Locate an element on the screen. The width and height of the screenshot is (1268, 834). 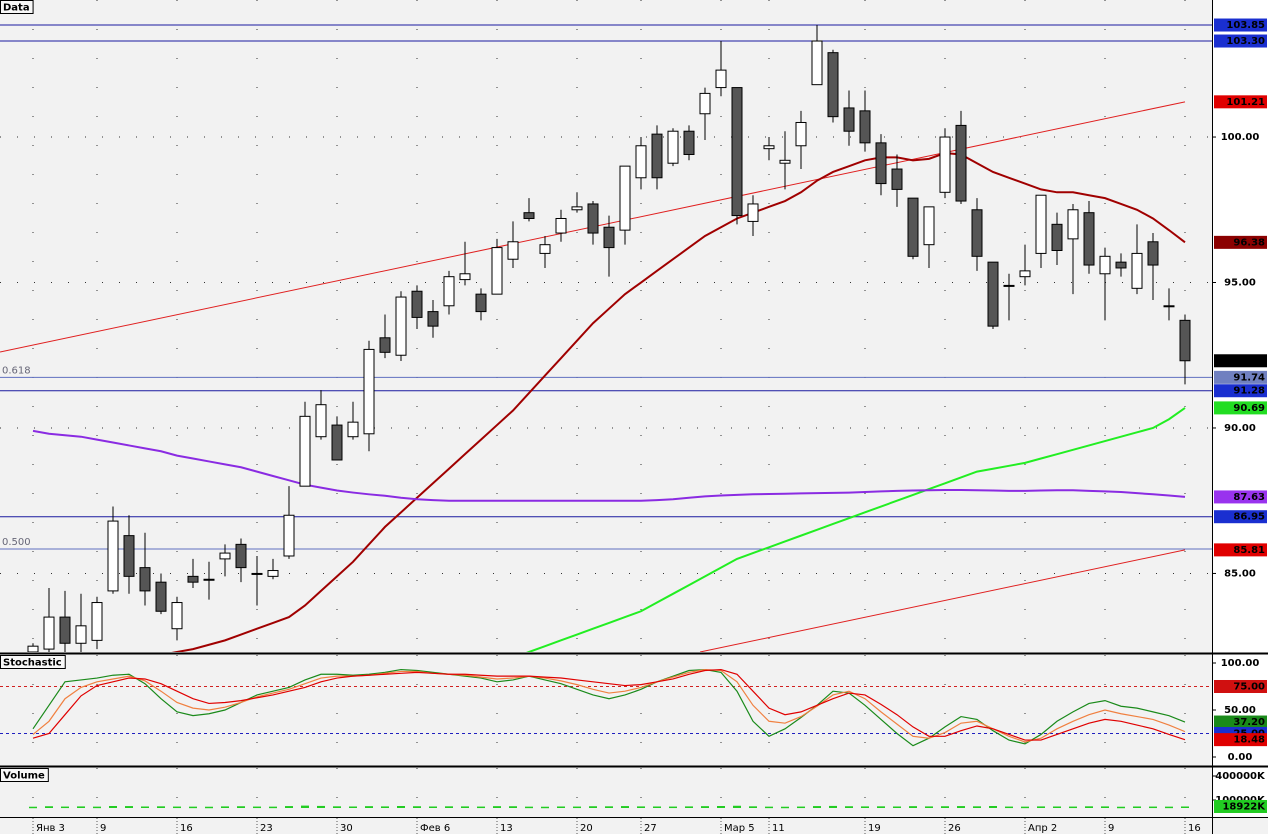
x-tick-label: 23 is located at coordinates (266, 828).